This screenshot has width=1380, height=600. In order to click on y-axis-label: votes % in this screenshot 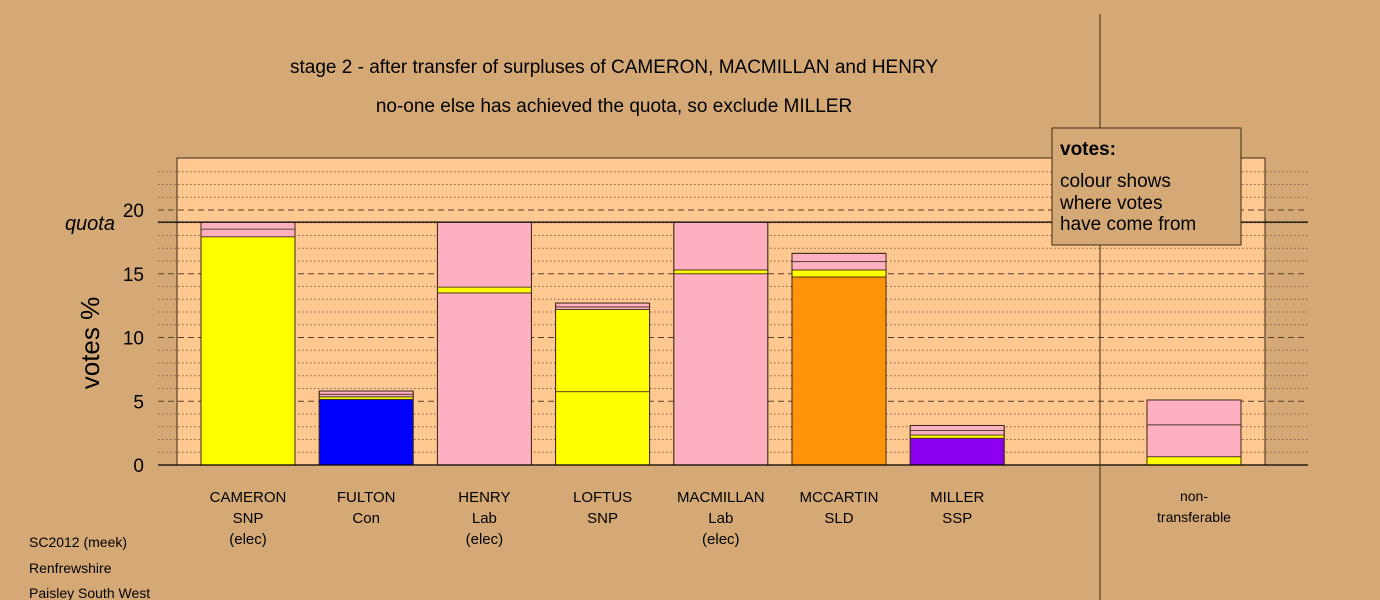, I will do `click(90, 343)`.